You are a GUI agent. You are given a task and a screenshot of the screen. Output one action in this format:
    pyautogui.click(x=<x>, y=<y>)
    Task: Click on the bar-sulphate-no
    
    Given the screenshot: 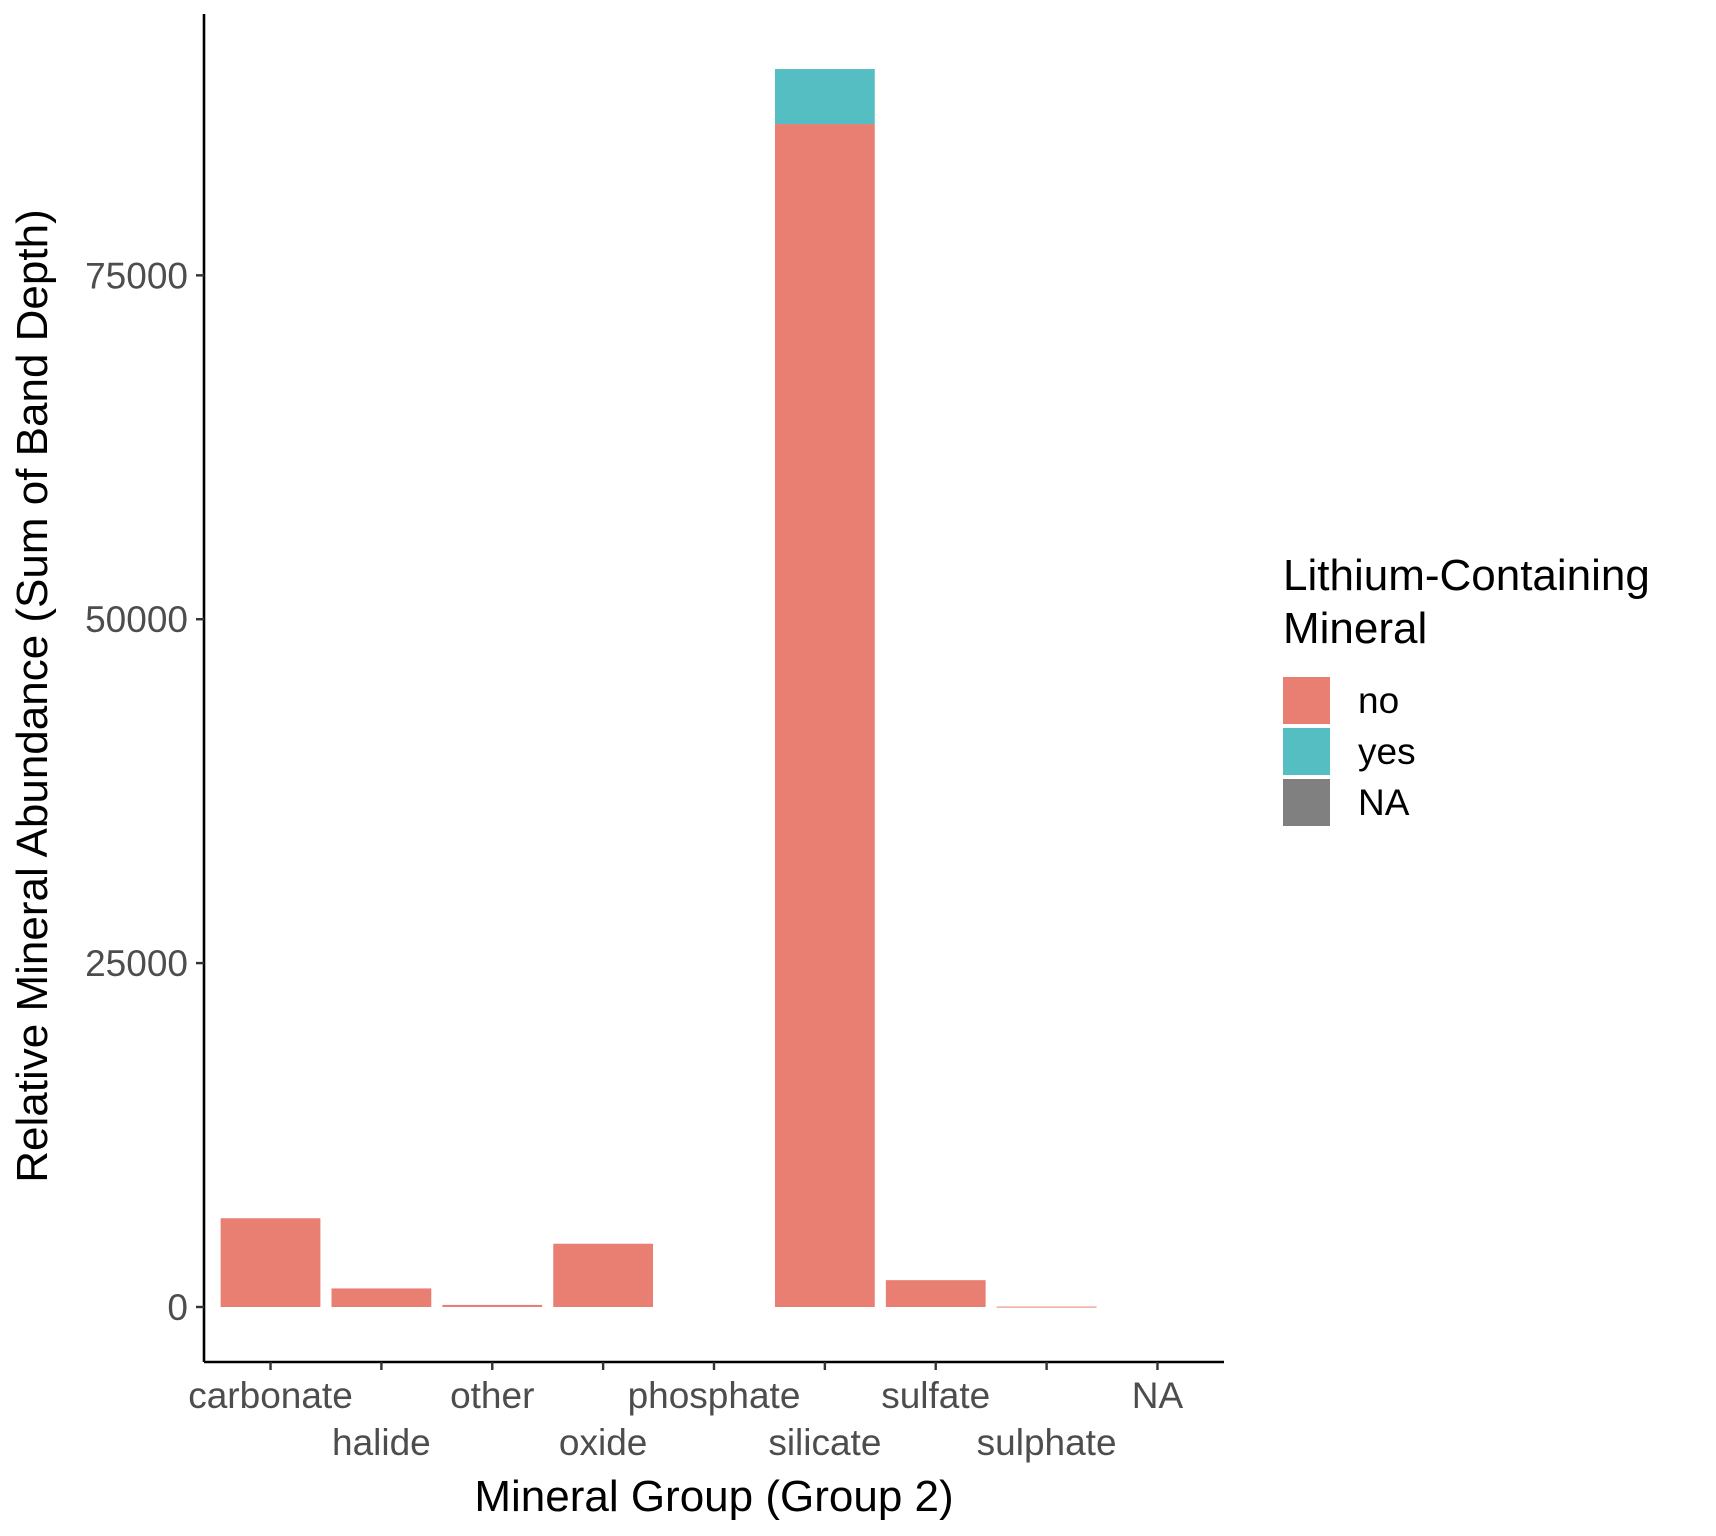 What is the action you would take?
    pyautogui.click(x=1046, y=1307)
    